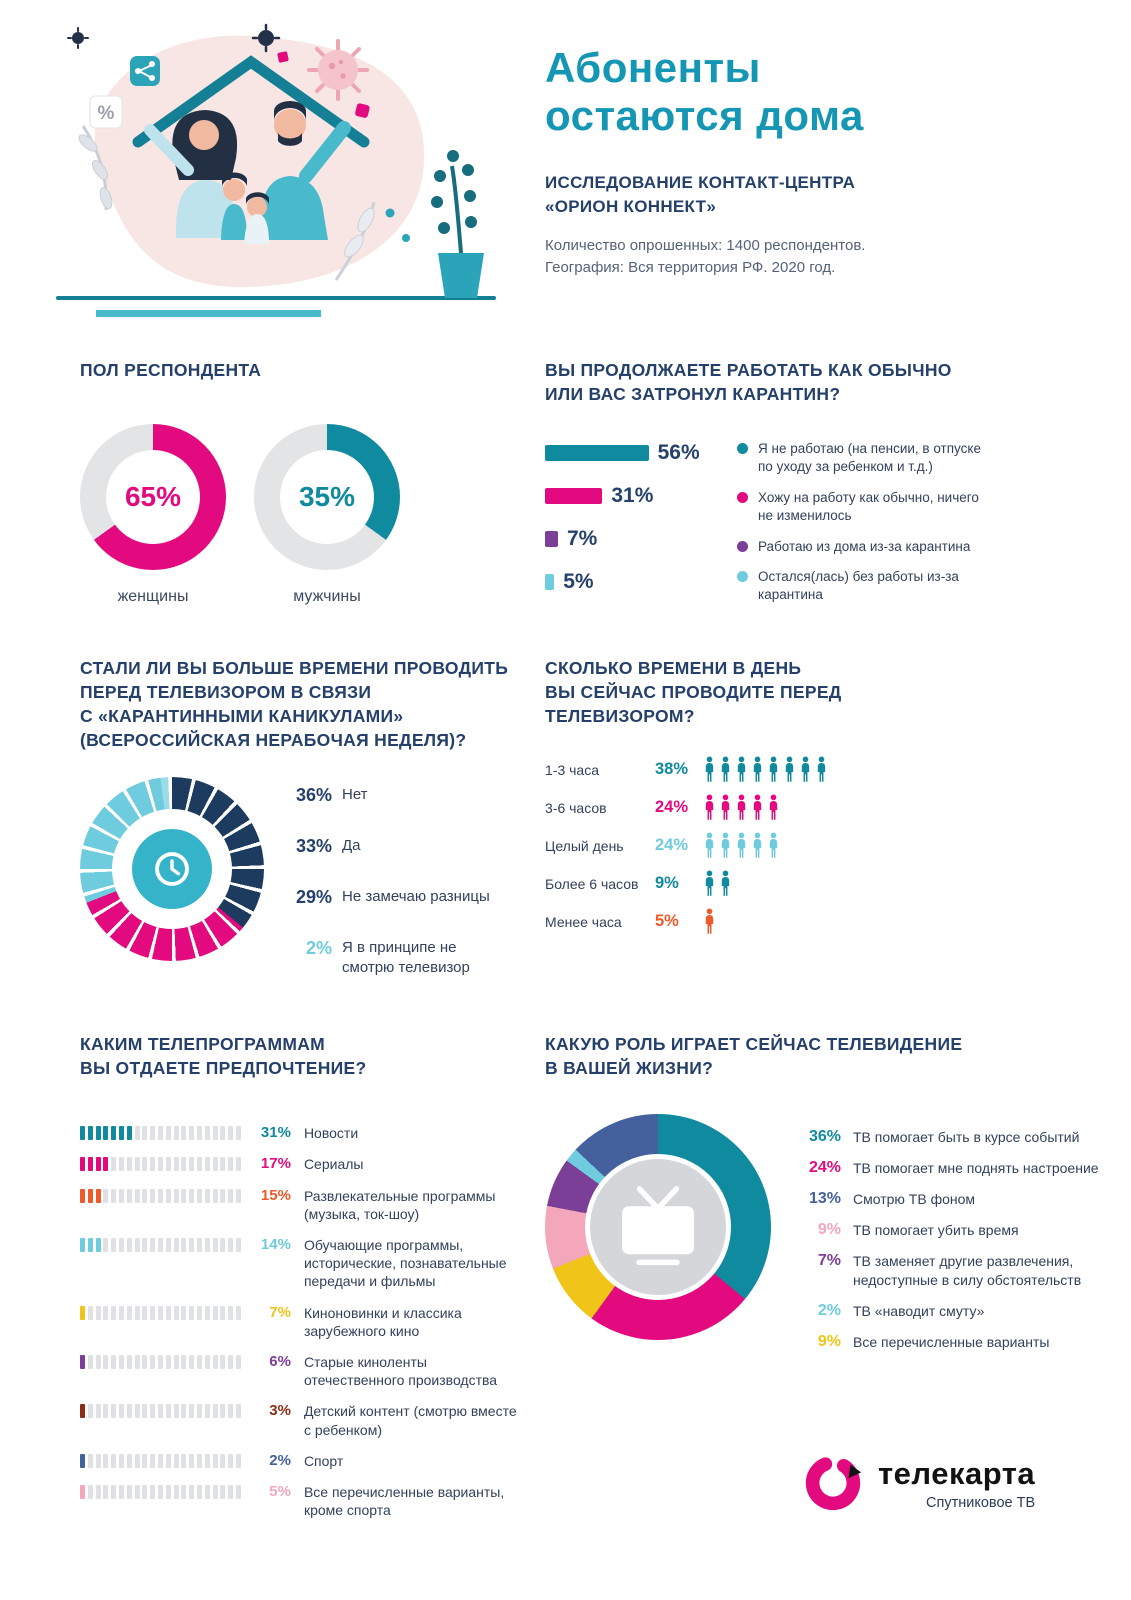  Describe the element at coordinates (817, 921) in the screenshot. I see `pictogram-row: Менее часа 5%` at that location.